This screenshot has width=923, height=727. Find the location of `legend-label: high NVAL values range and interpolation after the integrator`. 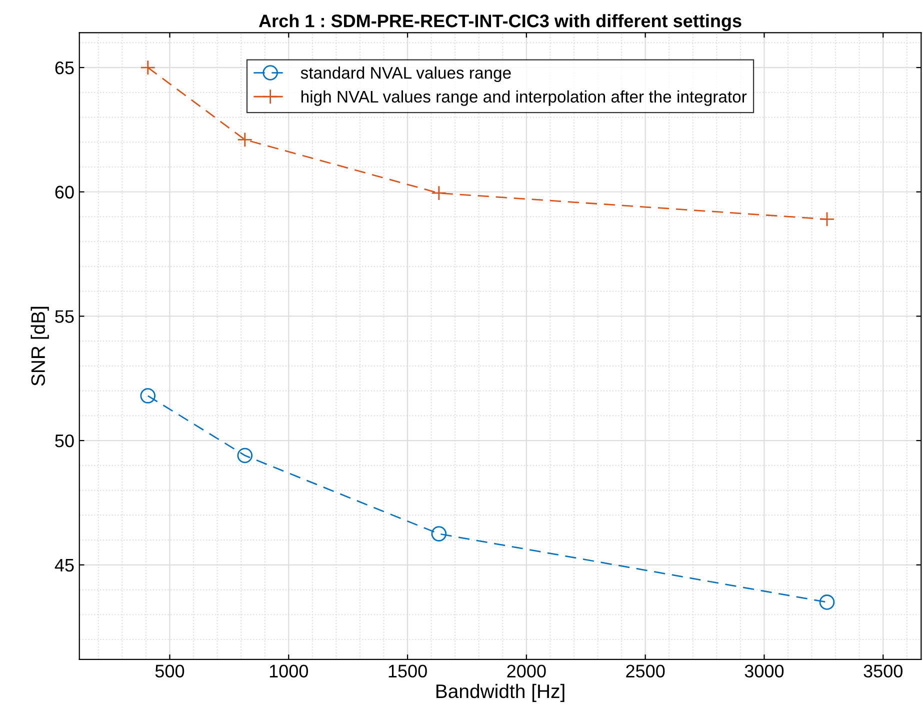

legend-label: high NVAL values range and interpolation after the integrator is located at coordinates (524, 98).